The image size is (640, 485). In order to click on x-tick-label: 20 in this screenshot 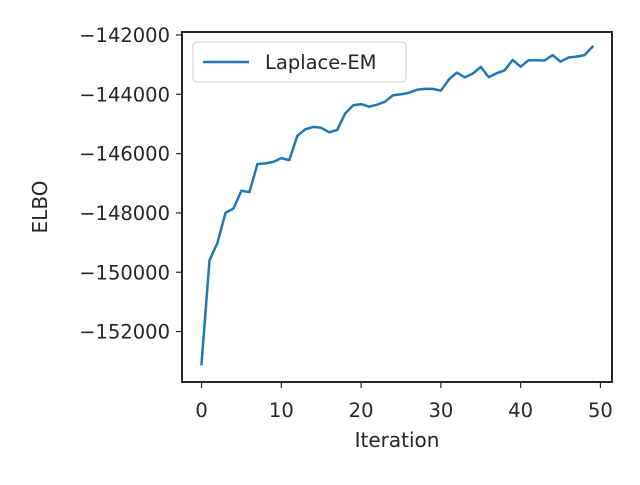, I will do `click(361, 410)`.